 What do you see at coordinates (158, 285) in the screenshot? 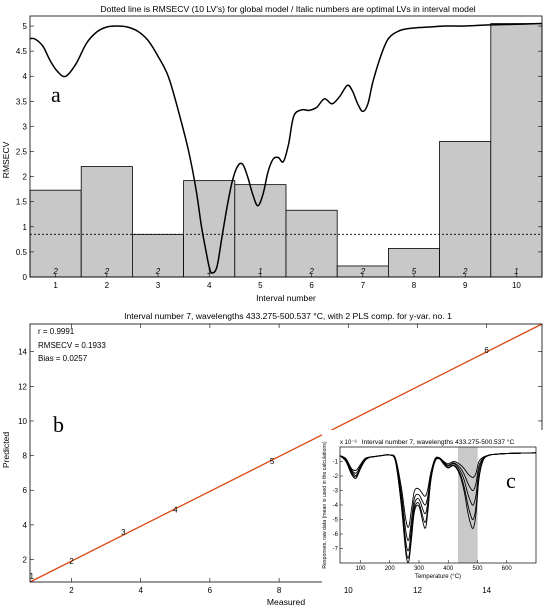
I see `x-tick-3: 3` at bounding box center [158, 285].